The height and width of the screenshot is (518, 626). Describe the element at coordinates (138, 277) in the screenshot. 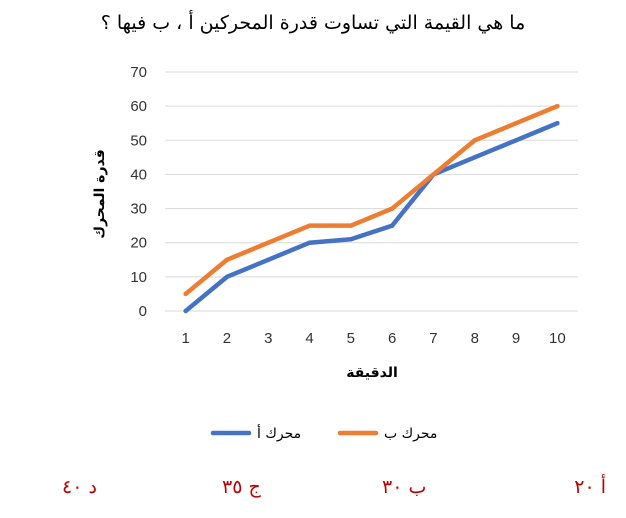

I see `y-tick-label: 10` at that location.